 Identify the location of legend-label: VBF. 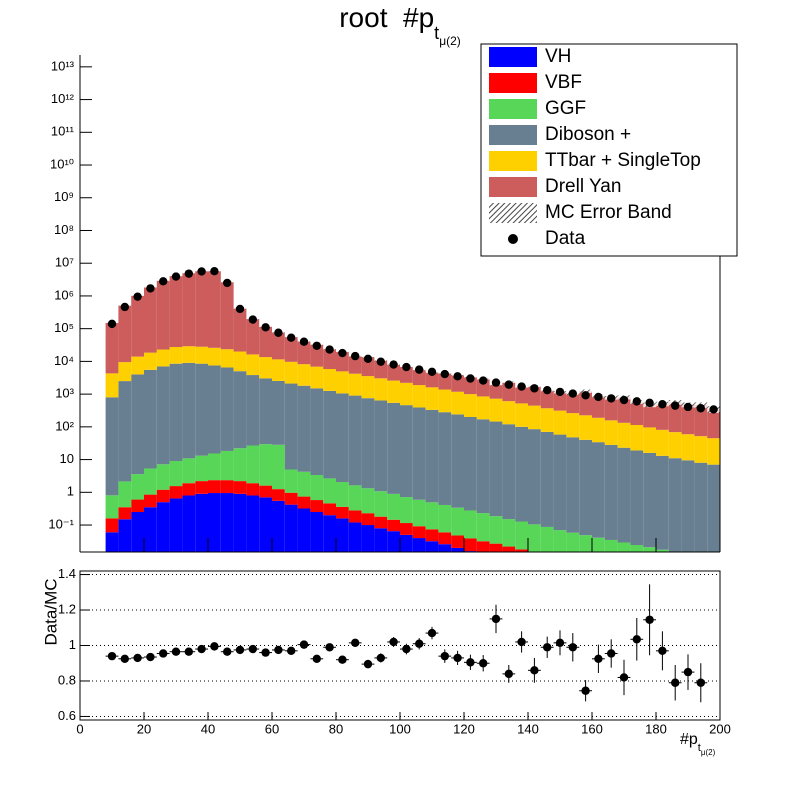
(563, 82).